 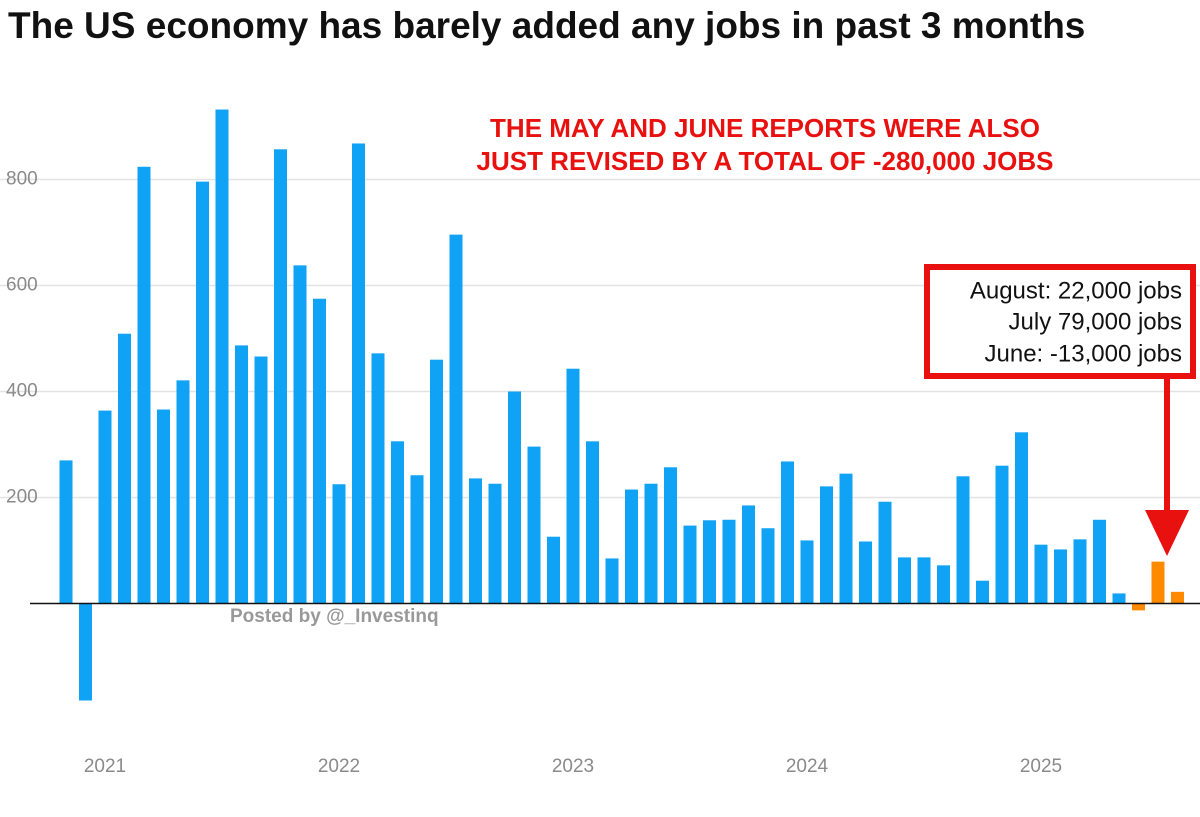 I want to click on callout-text: August: 22,000 jobs, so click(x=1076, y=290).